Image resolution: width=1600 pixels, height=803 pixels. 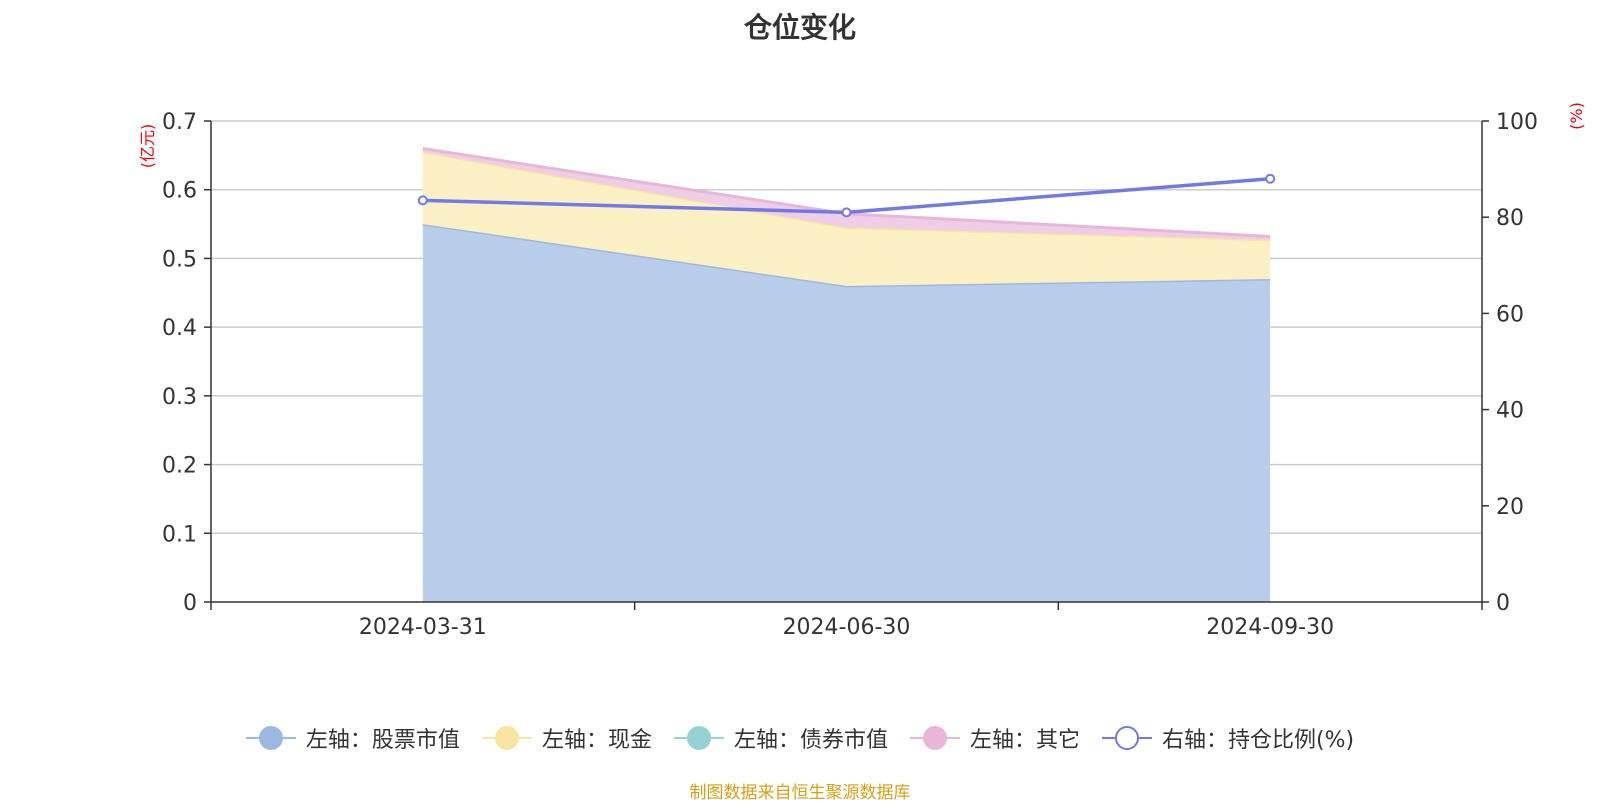 What do you see at coordinates (382, 740) in the screenshot?
I see `legend-label: 左轴：股票市值` at bounding box center [382, 740].